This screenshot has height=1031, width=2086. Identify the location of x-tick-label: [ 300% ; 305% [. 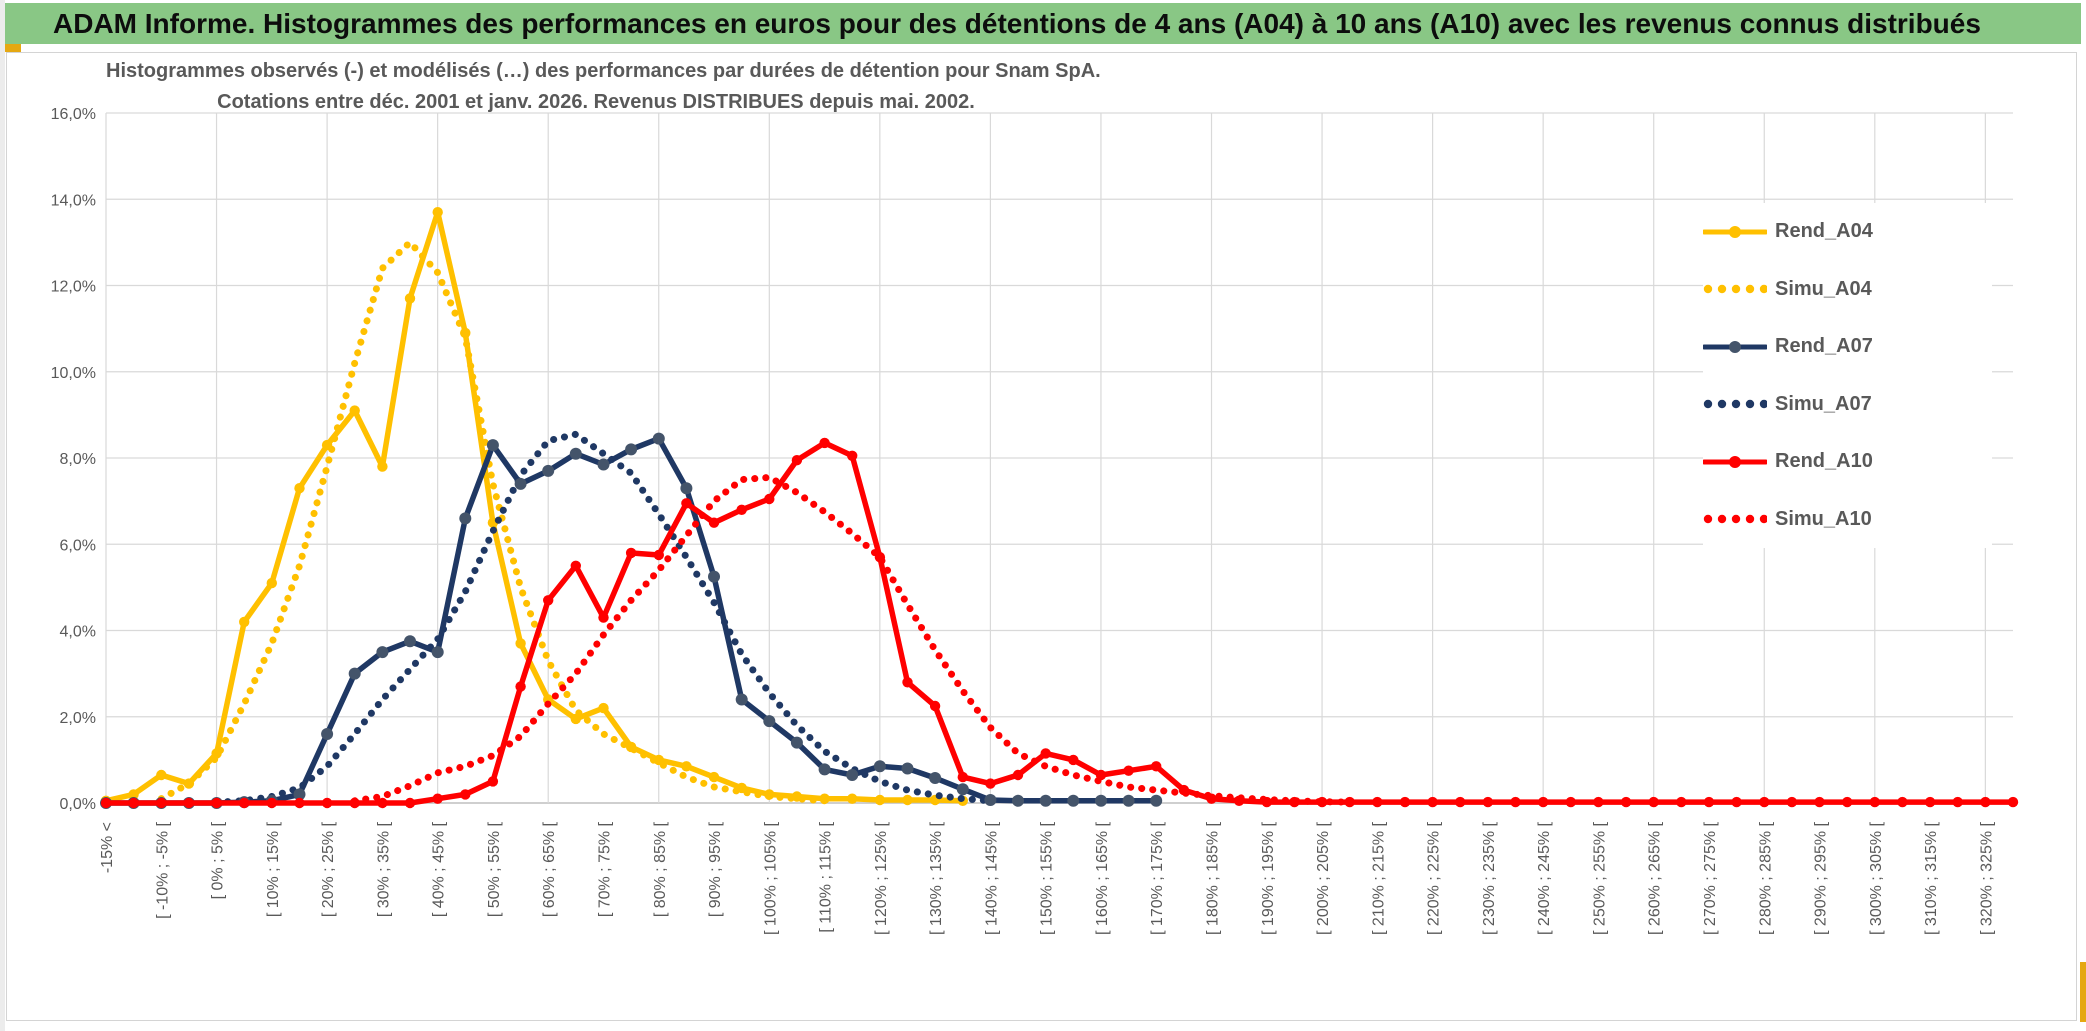
(1876, 878).